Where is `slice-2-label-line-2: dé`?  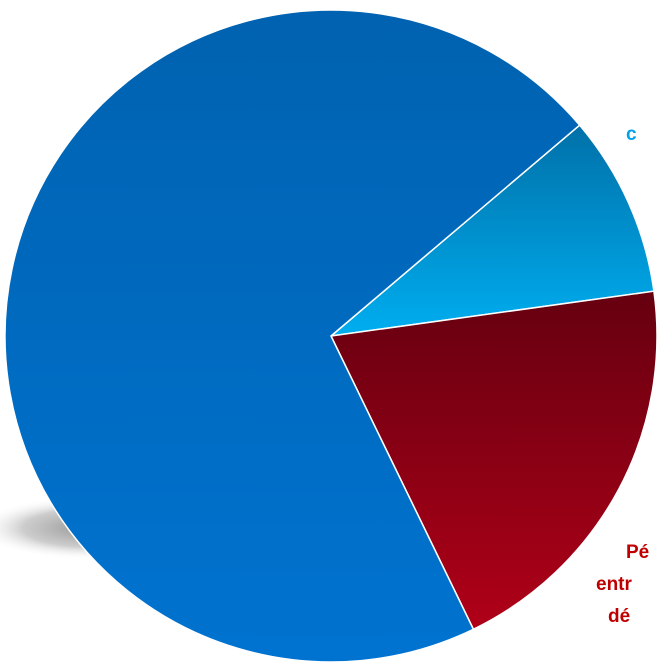
slice-2-label-line-2: dé is located at coordinates (619, 616).